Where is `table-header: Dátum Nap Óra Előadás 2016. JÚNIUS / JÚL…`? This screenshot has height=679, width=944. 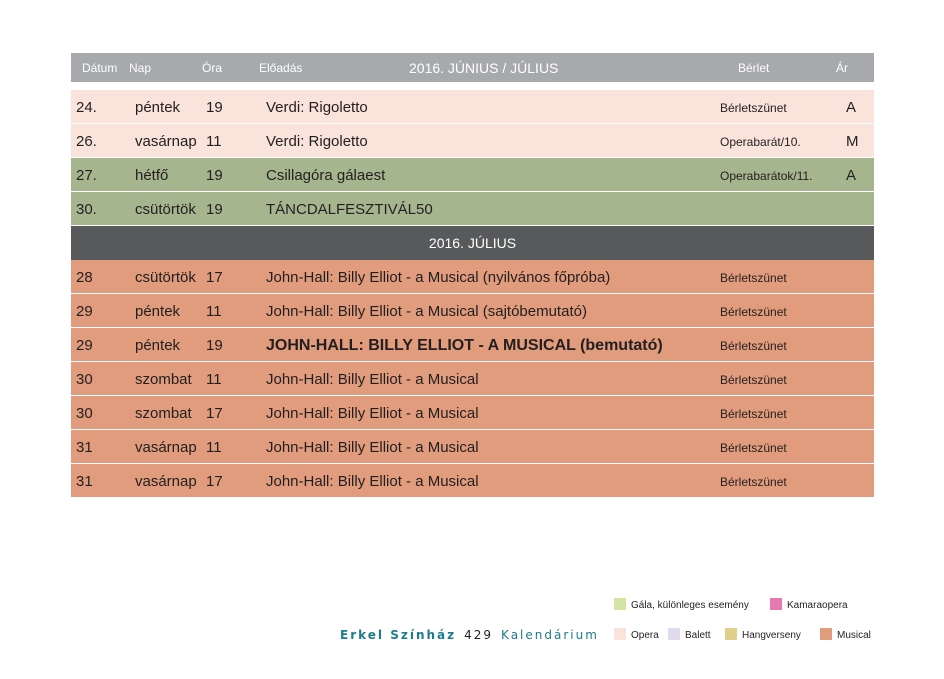
table-header: Dátum Nap Óra Előadás 2016. JÚNIUS / JÚL… is located at coordinates (472, 67).